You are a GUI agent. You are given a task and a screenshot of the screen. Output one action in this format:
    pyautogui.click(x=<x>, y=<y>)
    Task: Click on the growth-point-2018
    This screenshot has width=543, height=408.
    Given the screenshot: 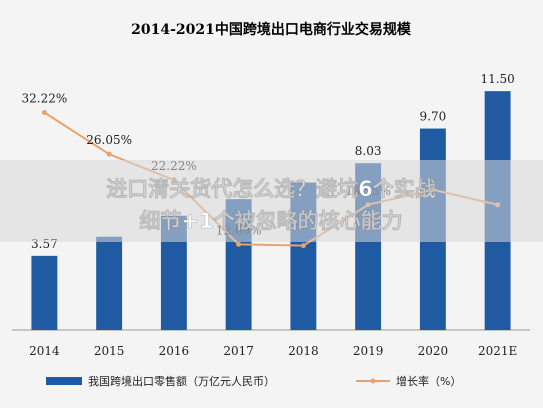 What is the action you would take?
    pyautogui.click(x=303, y=246)
    